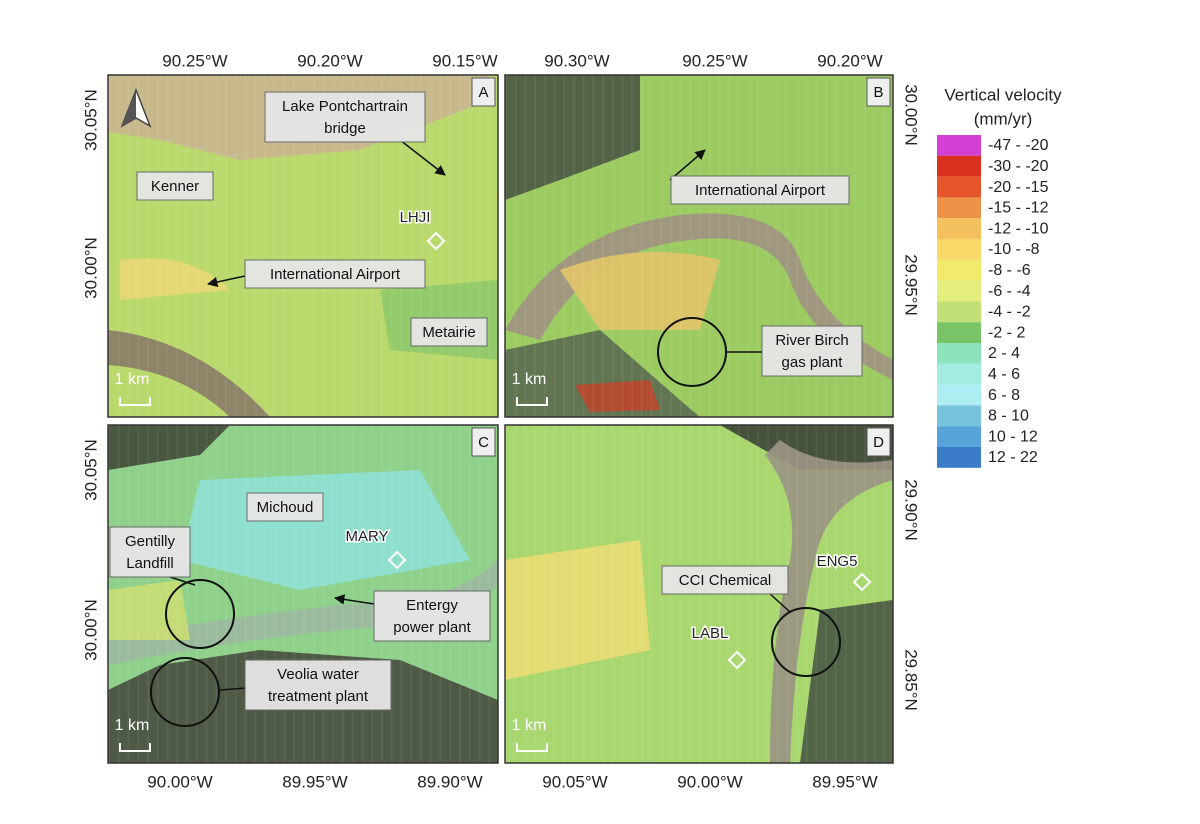  Describe the element at coordinates (911, 680) in the screenshot. I see `y-tick-label: 29.85°N` at that location.